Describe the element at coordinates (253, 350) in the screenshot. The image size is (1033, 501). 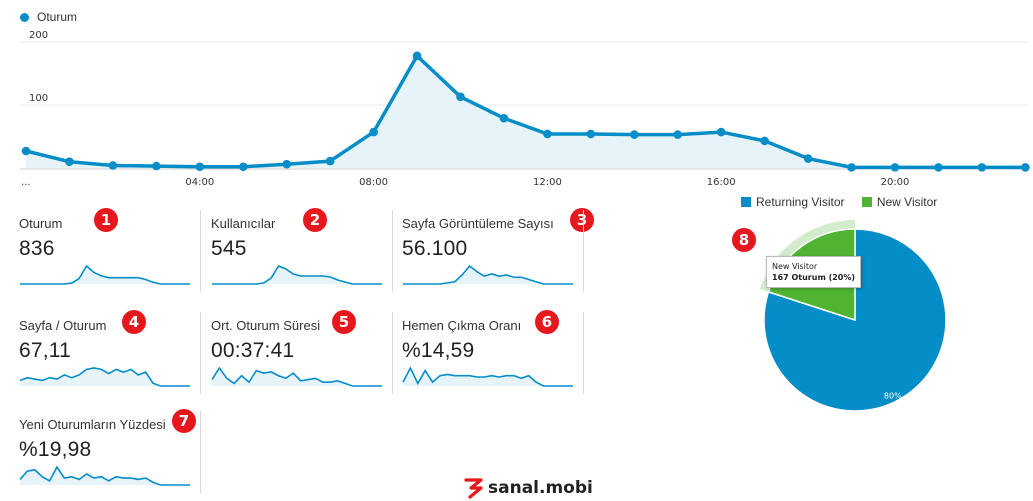
I see `metric-value: 00:37:41` at that location.